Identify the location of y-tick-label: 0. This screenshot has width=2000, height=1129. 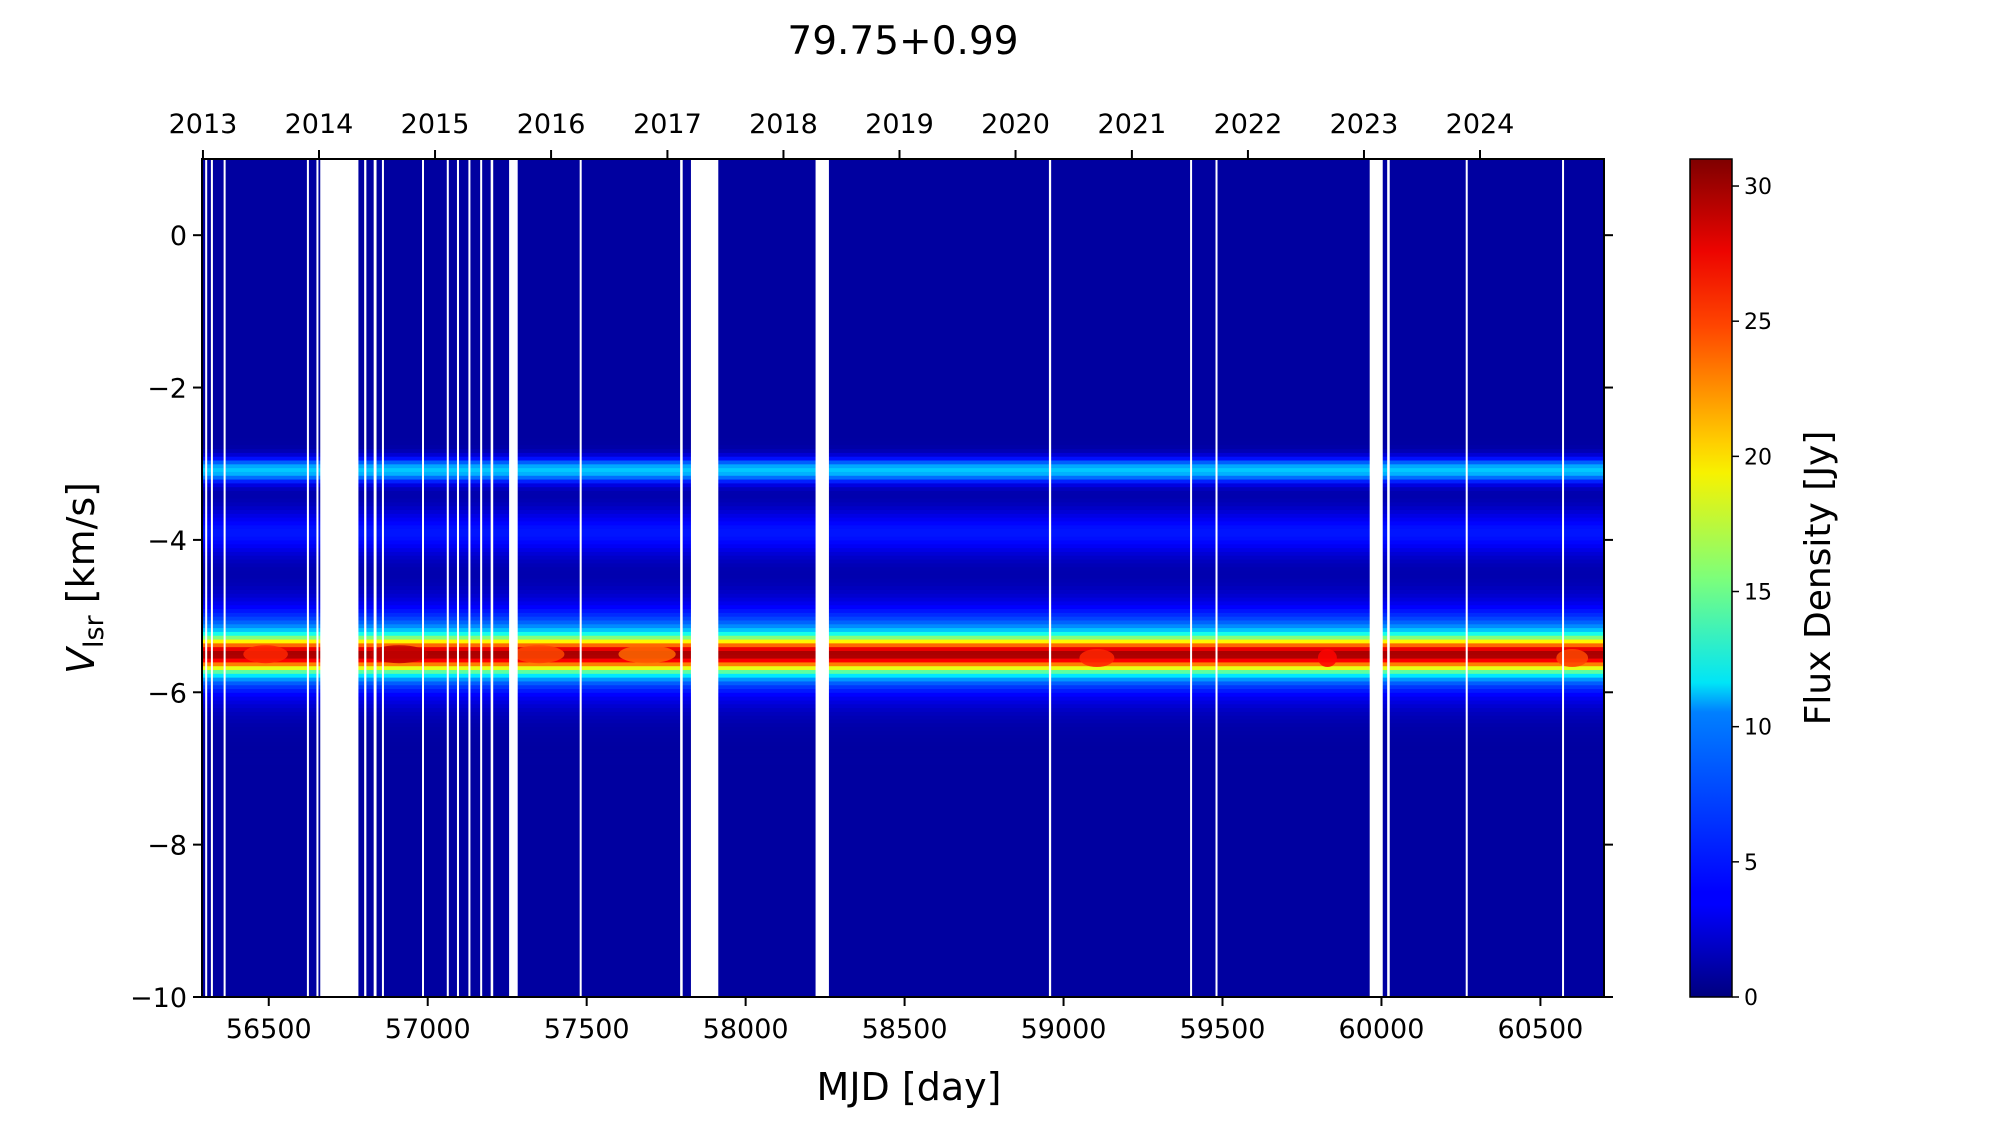
(178, 236).